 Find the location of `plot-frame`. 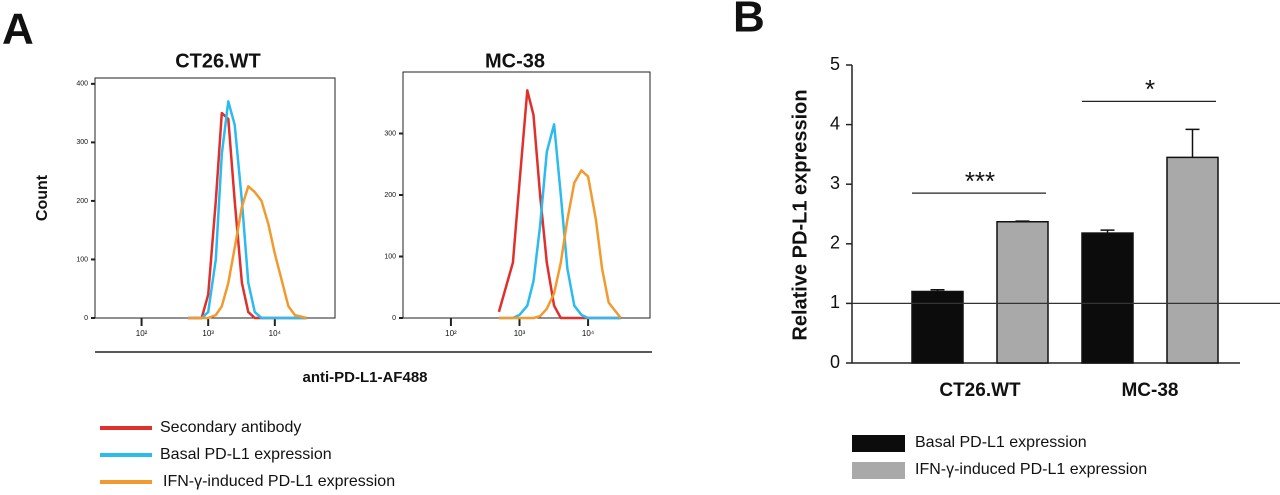

plot-frame is located at coordinates (215, 198).